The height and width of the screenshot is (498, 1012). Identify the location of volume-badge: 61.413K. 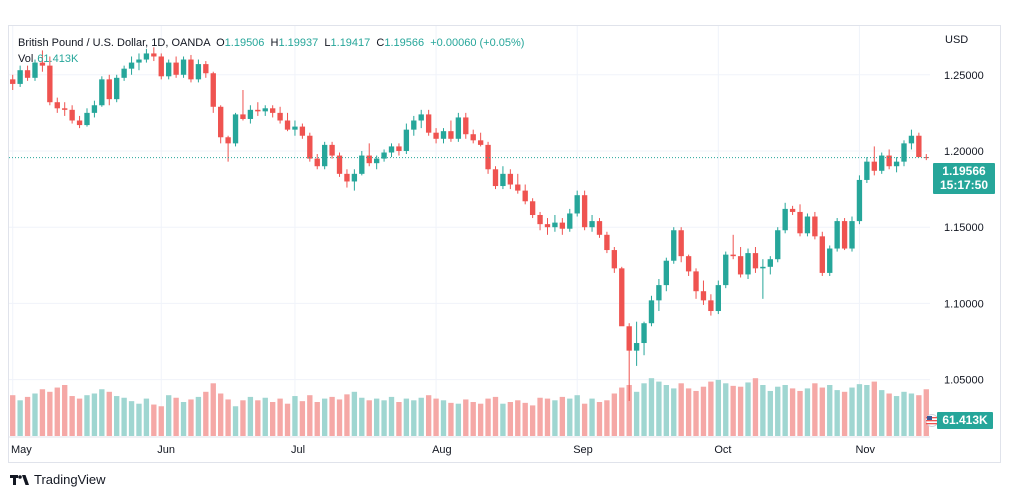
(965, 420).